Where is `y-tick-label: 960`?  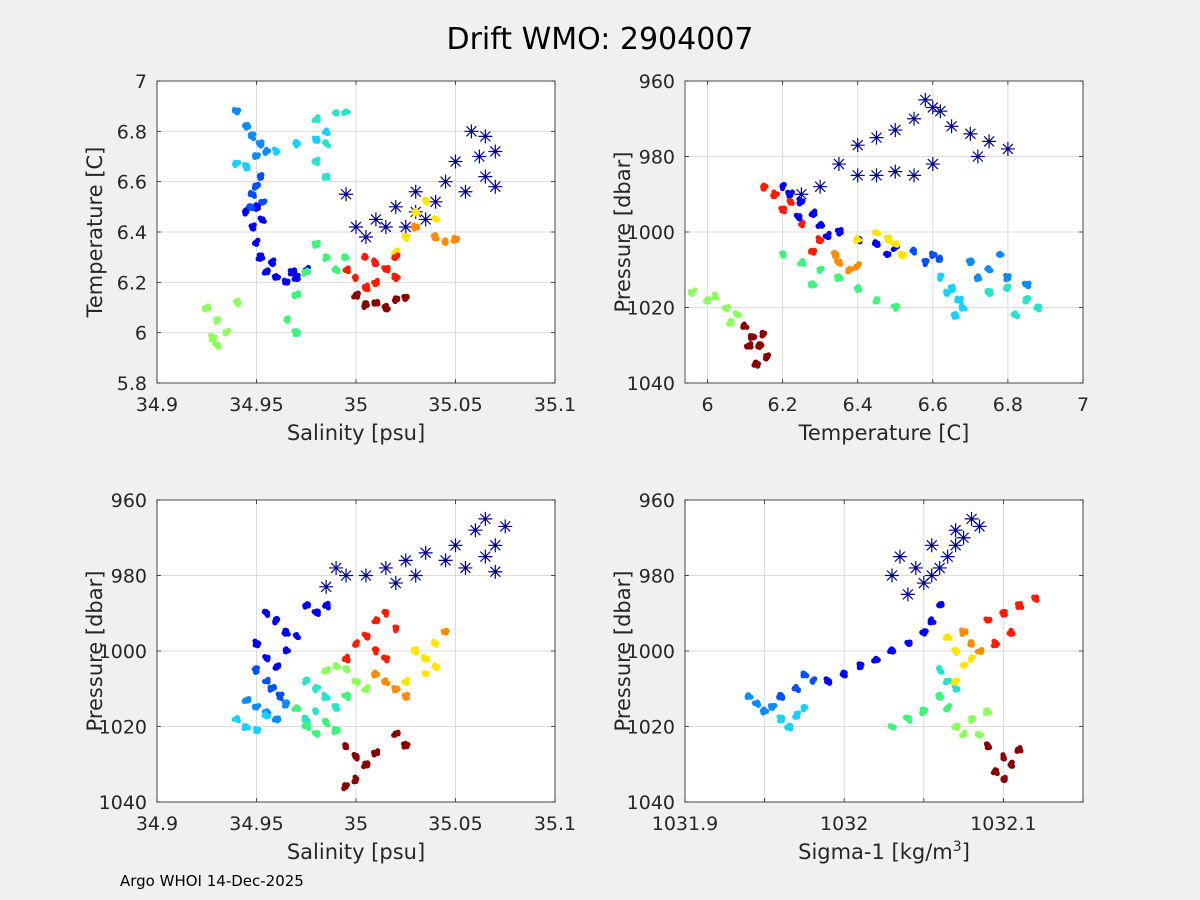
y-tick-label: 960 is located at coordinates (129, 501).